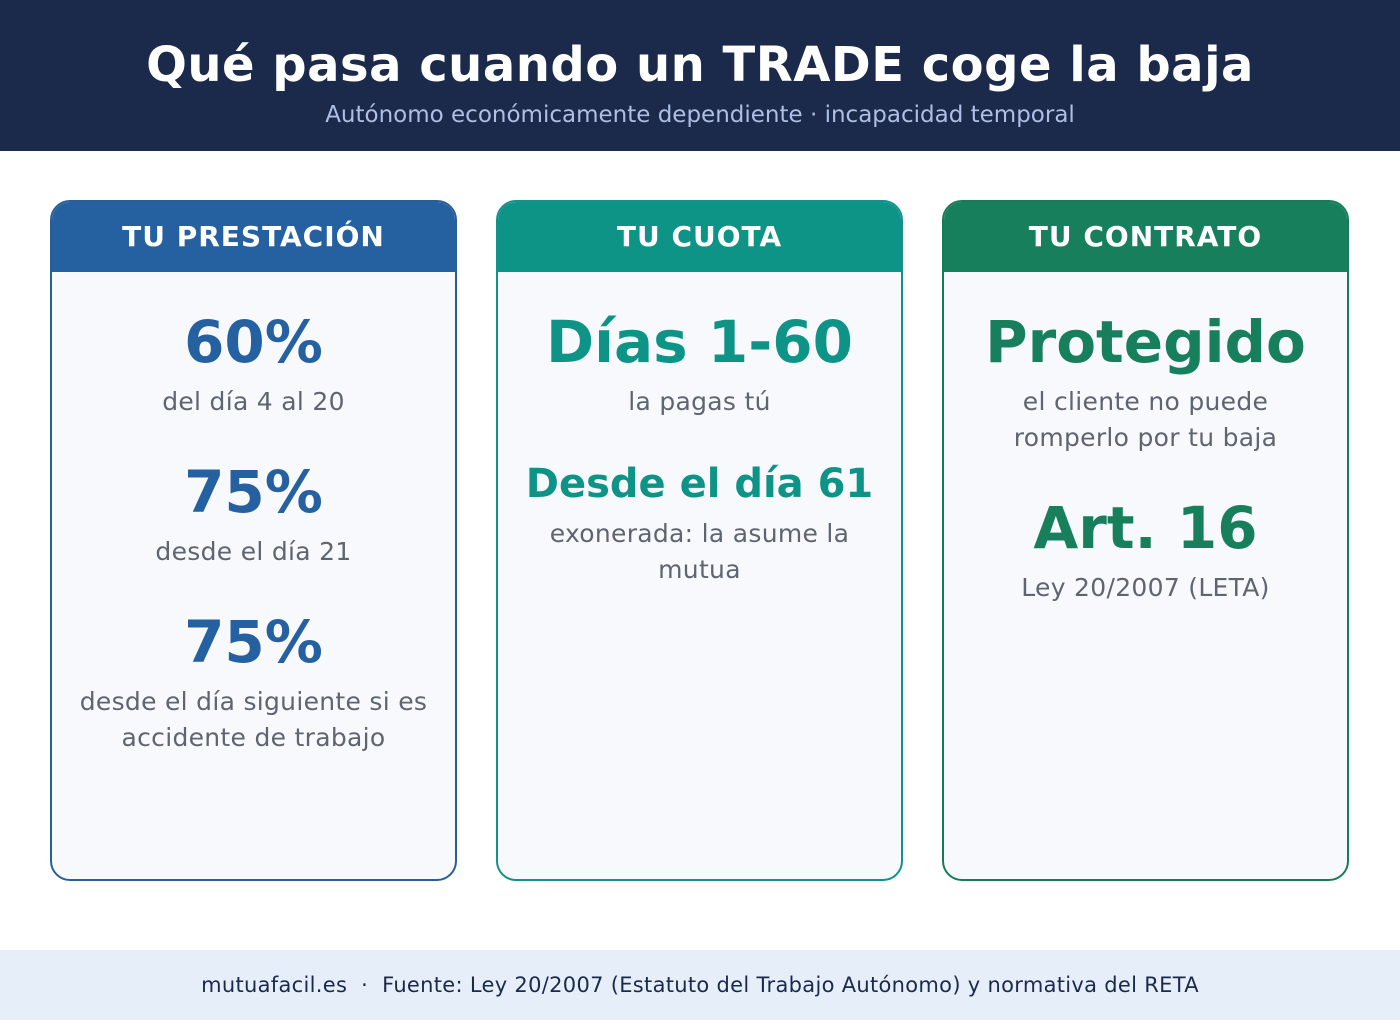  What do you see at coordinates (253, 342) in the screenshot?
I see `prestacion-value-1: 60%` at bounding box center [253, 342].